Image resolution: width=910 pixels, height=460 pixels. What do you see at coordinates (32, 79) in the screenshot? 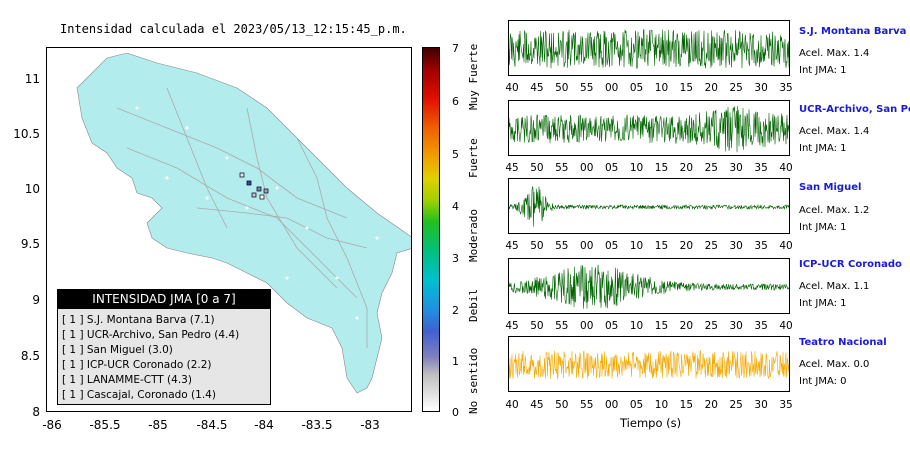
I see `map-ytick: 11` at bounding box center [32, 79].